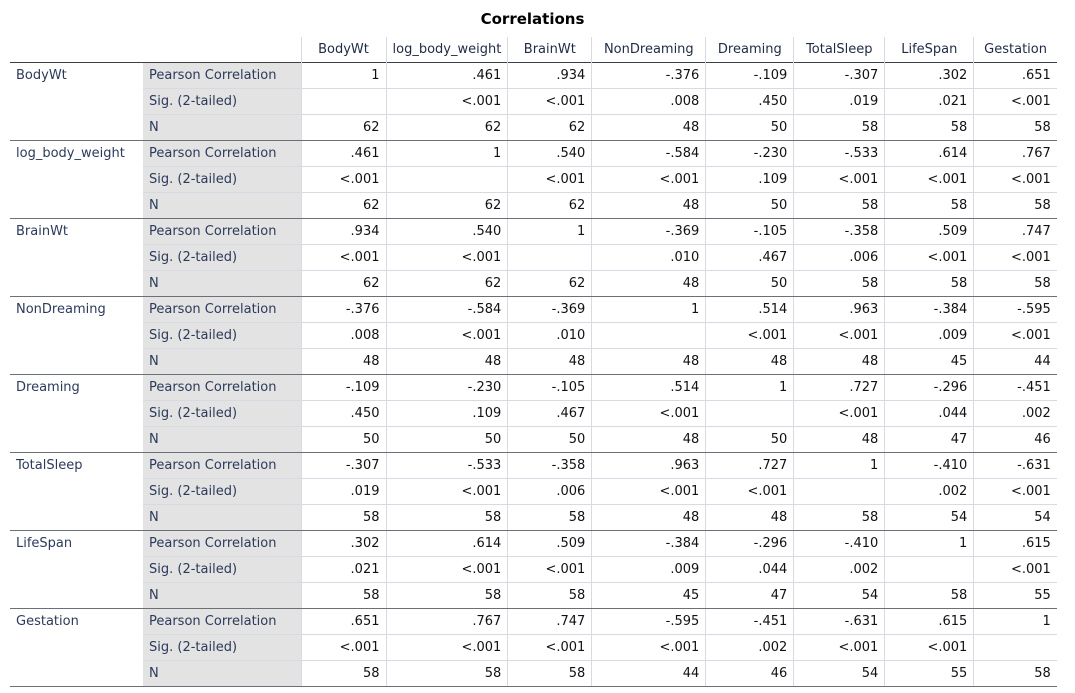 The image size is (1075, 693). I want to click on n-row: N 58 58 58 48 48 58 54 54, so click(533, 517).